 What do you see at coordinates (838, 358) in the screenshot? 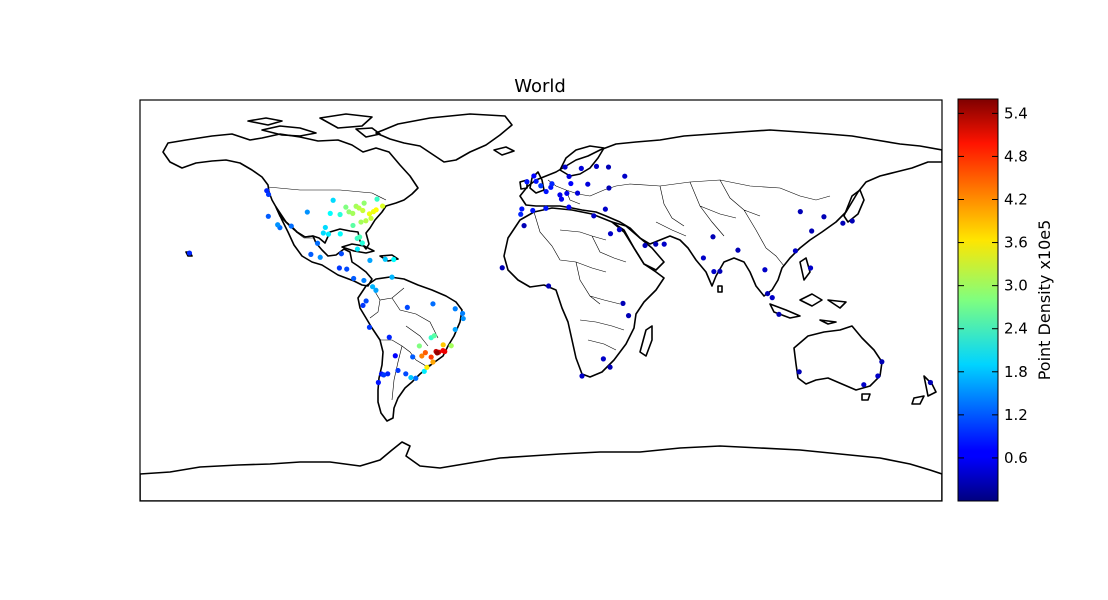
I see `coast-australia` at bounding box center [838, 358].